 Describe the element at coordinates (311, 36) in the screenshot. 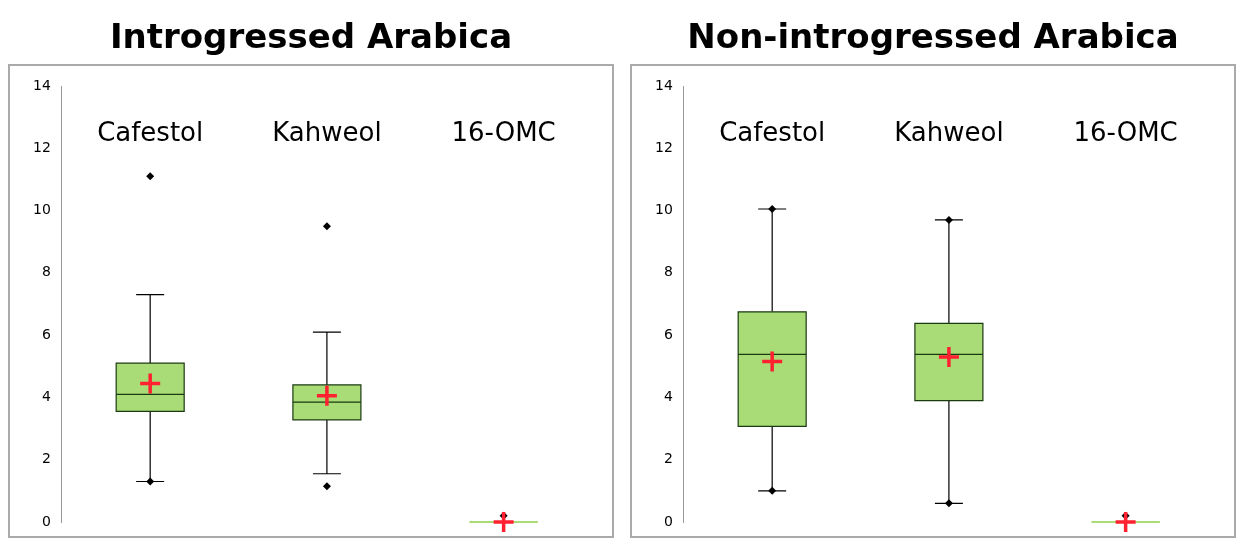

I see `chart-title: Introgressed Arabica` at that location.